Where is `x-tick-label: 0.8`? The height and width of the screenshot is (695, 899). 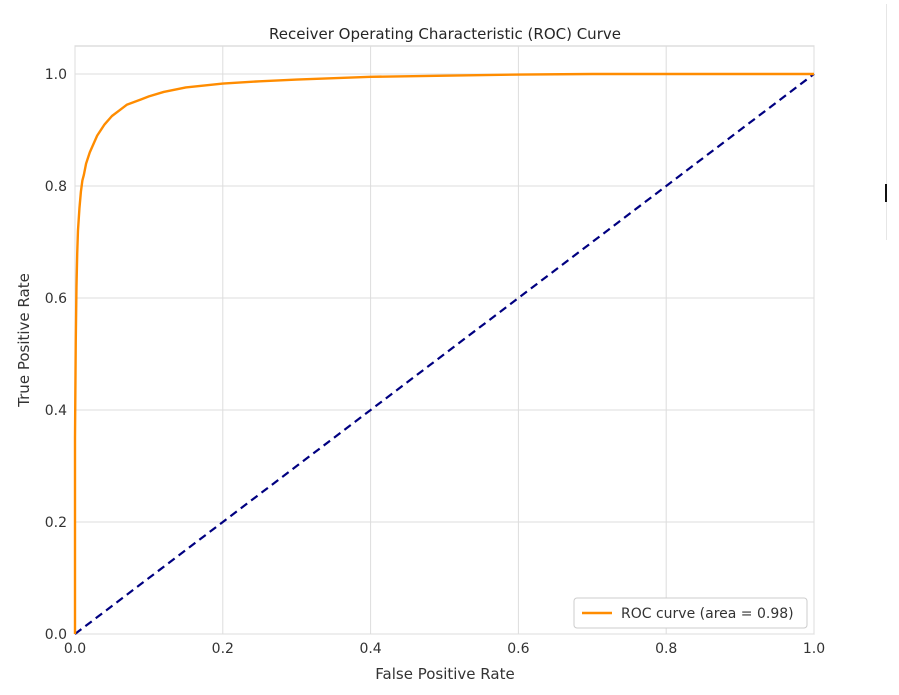
x-tick-label: 0.8 is located at coordinates (666, 649).